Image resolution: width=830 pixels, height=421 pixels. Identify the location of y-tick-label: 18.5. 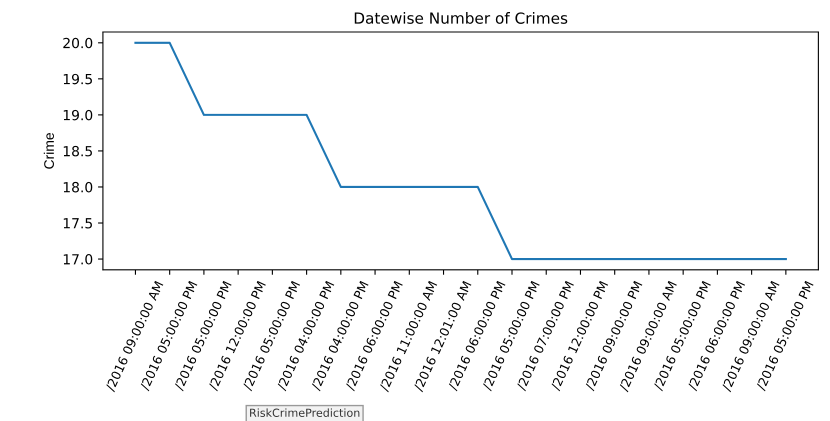
(78, 151).